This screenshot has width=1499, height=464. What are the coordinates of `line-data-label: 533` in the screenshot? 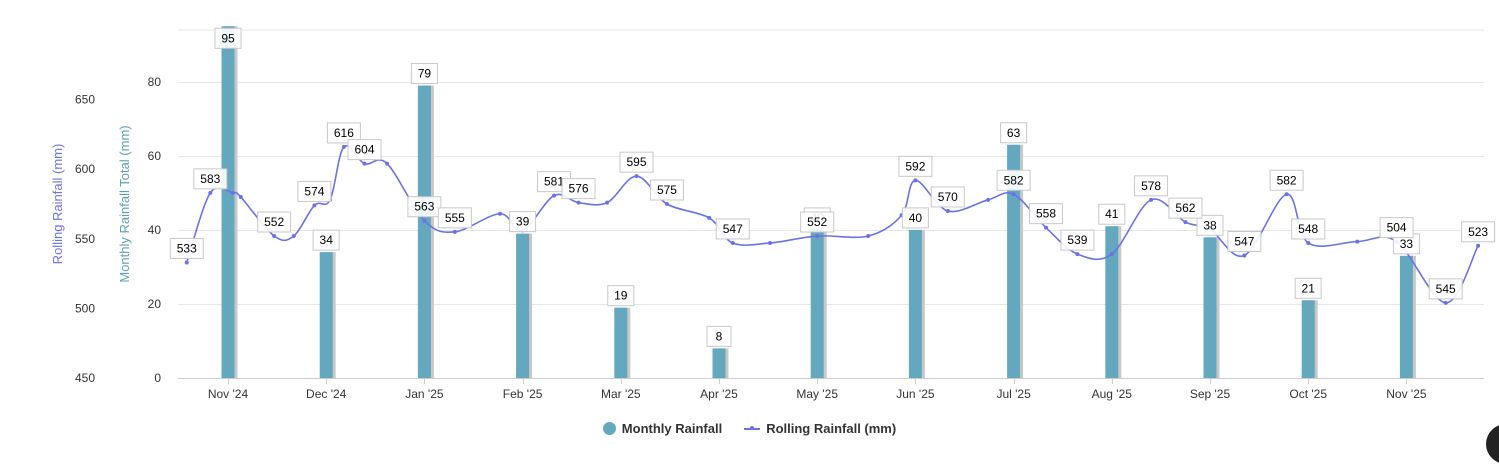 It's located at (186, 248).